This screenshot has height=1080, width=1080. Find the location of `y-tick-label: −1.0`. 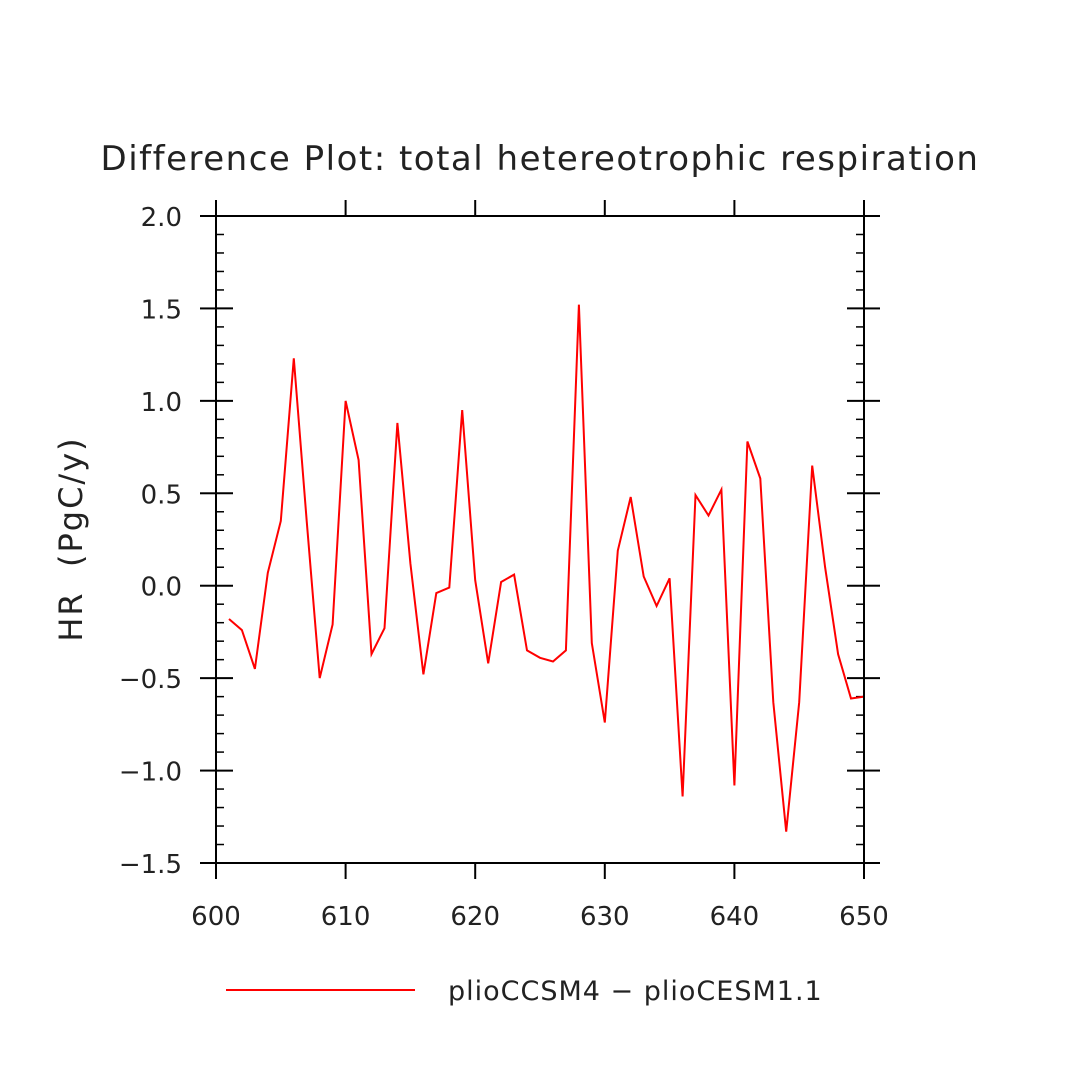

y-tick-label: −1.0 is located at coordinates (150, 773).